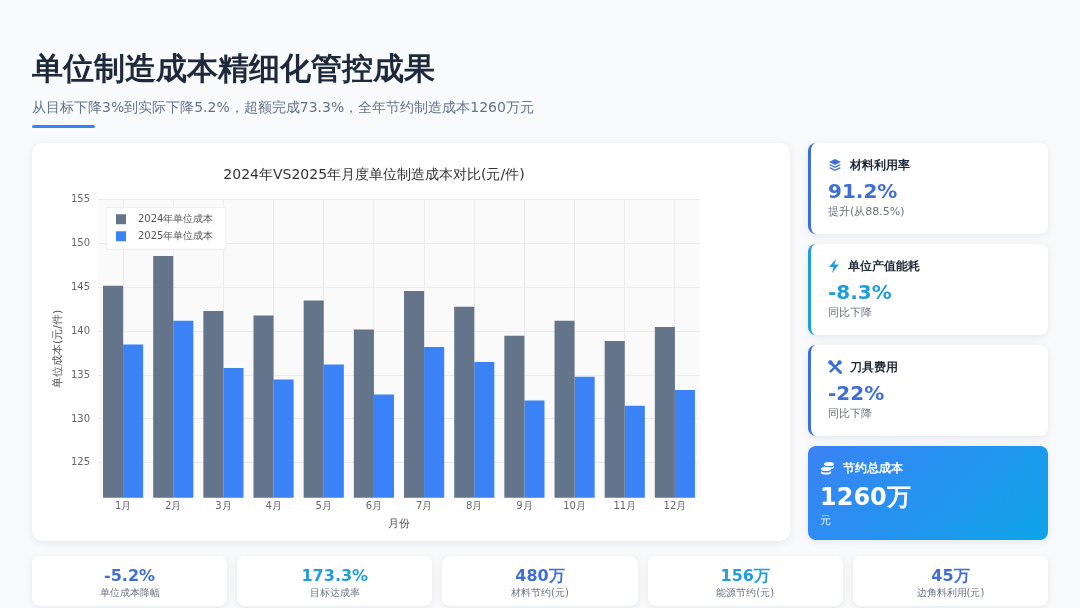 The height and width of the screenshot is (608, 1080). What do you see at coordinates (80, 374) in the screenshot?
I see `y-tick-label: 135` at bounding box center [80, 374].